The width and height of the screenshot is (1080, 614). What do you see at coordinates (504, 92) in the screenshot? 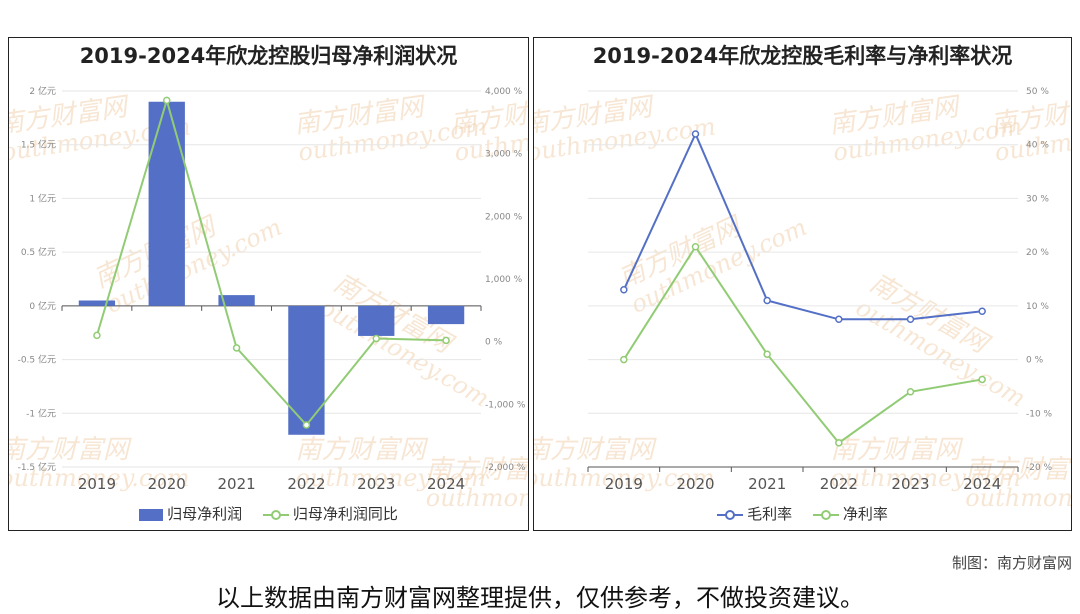
I see `y-right-tick-label: 4,000 %` at bounding box center [504, 92].